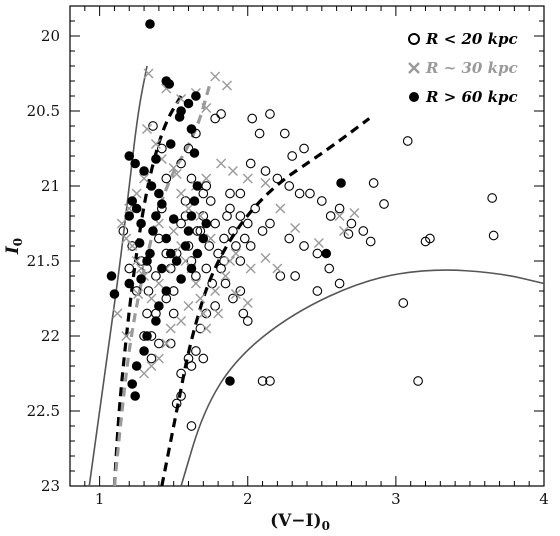  What do you see at coordinates (50, 486) in the screenshot?
I see `y-tick-label: 23` at bounding box center [50, 486].